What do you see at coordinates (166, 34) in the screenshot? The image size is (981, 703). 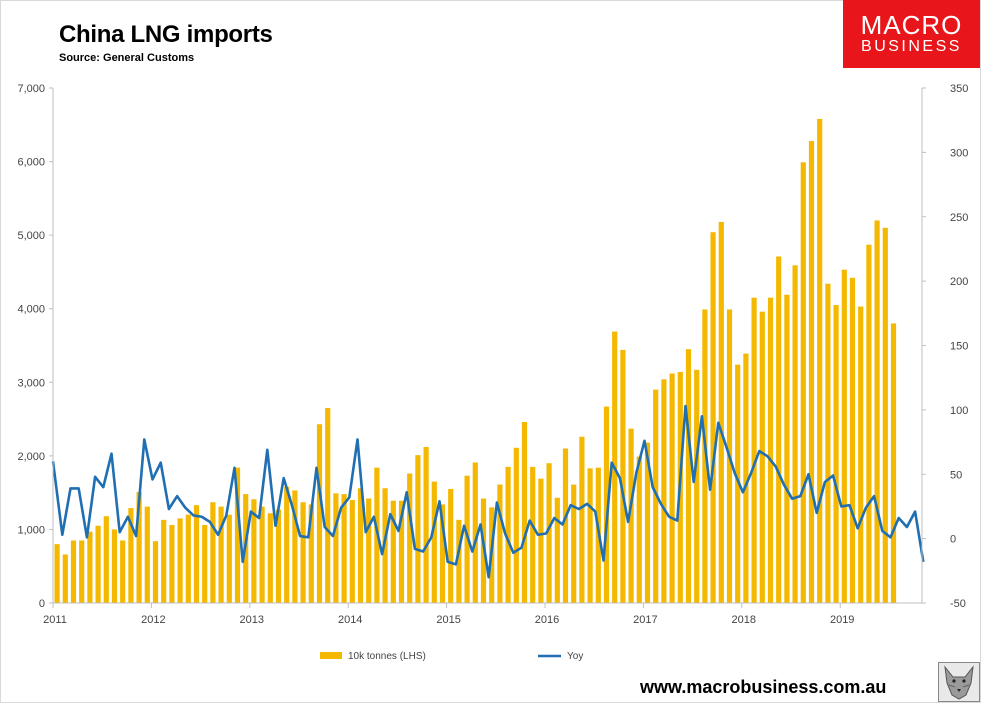 I see `chart-title: China LNG imports` at bounding box center [166, 34].